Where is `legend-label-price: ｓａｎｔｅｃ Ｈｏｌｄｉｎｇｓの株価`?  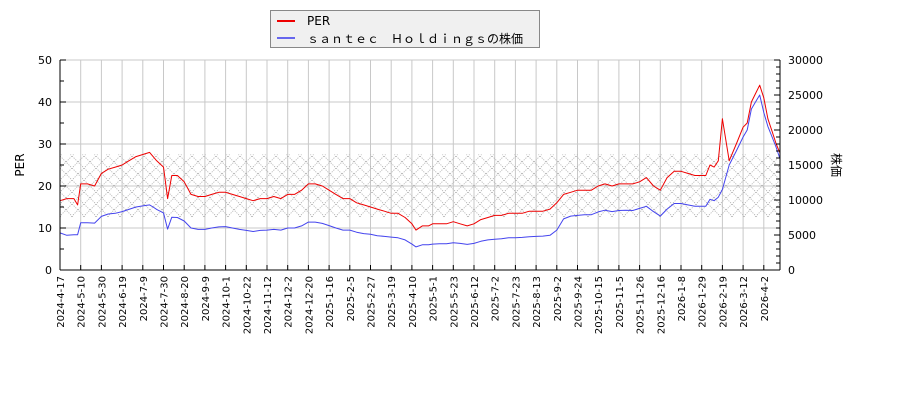 legend-label-price: ｓａｎｔｅｃ Ｈｏｌｄｉｎｇｓの株価 is located at coordinates (415, 38).